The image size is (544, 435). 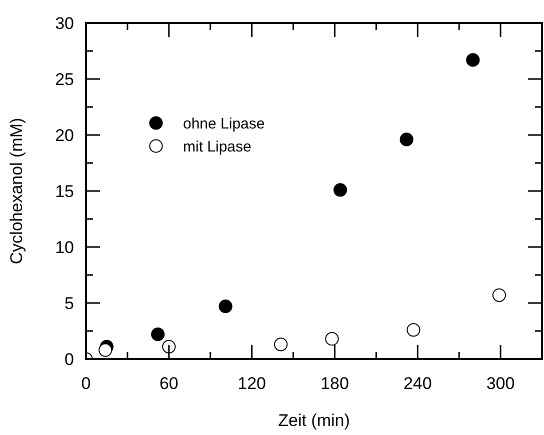 I want to click on y-tick-label: 30, so click(x=64, y=23).